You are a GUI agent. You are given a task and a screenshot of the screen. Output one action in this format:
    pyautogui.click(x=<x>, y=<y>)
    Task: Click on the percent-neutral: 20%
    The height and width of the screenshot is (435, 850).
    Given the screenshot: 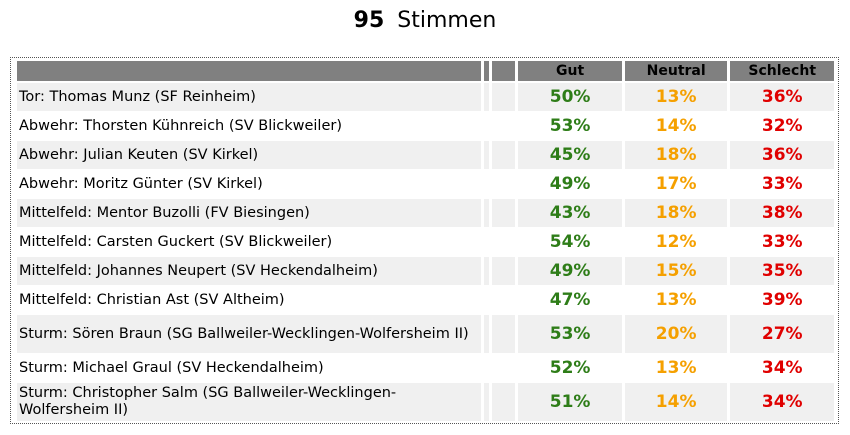 What is the action you would take?
    pyautogui.click(x=676, y=334)
    